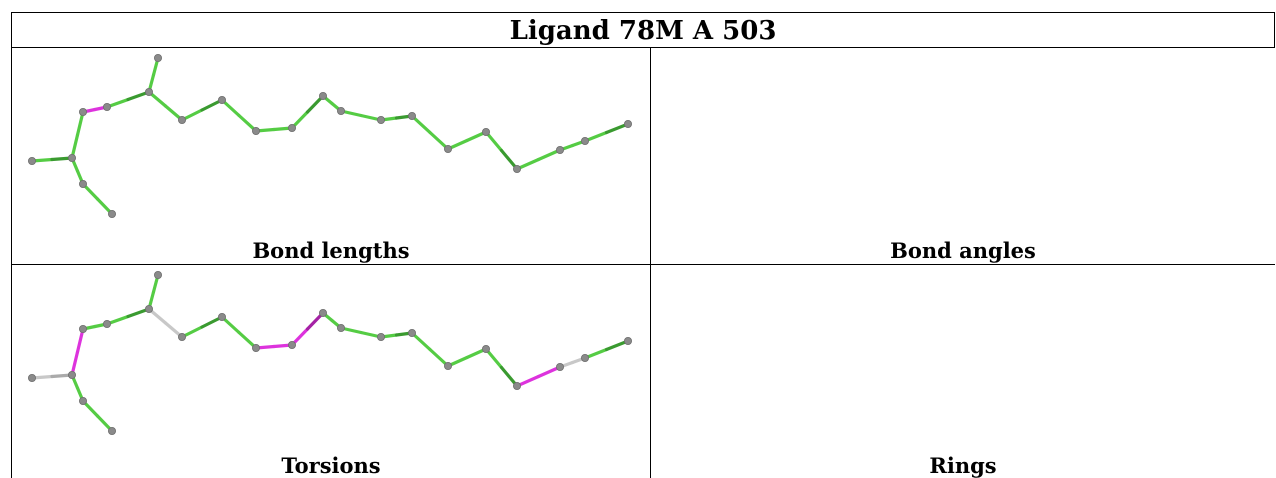 This screenshot has width=1276, height=478. What do you see at coordinates (331, 250) in the screenshot?
I see `caption-bond-lengths: Bond lengths` at bounding box center [331, 250].